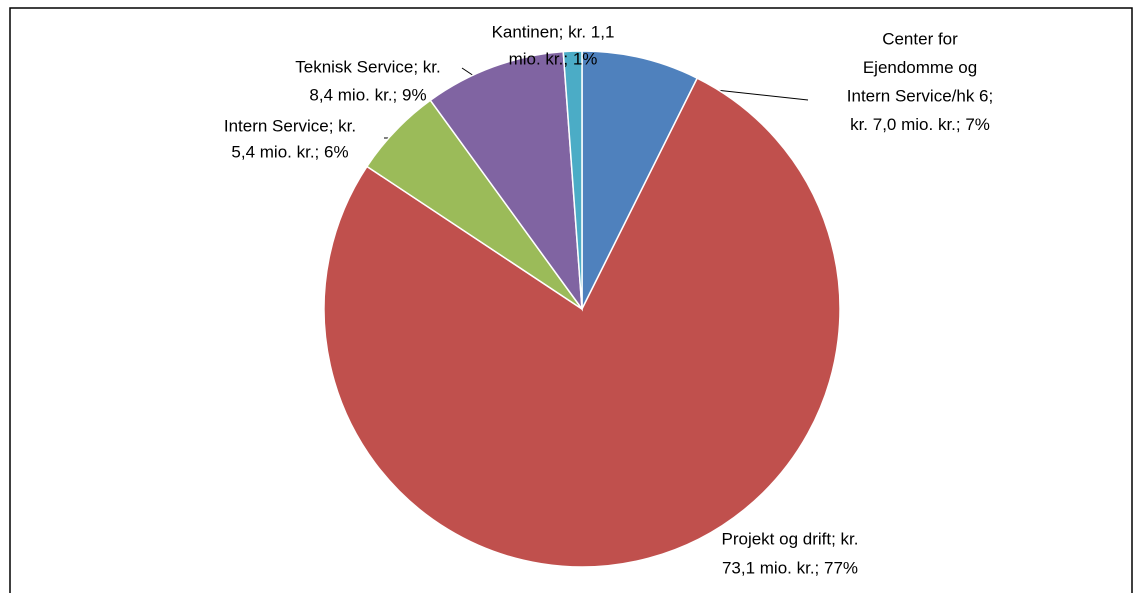  What do you see at coordinates (790, 567) in the screenshot?
I see `data-label: 73,1 mio. kr.; 77%` at bounding box center [790, 567].